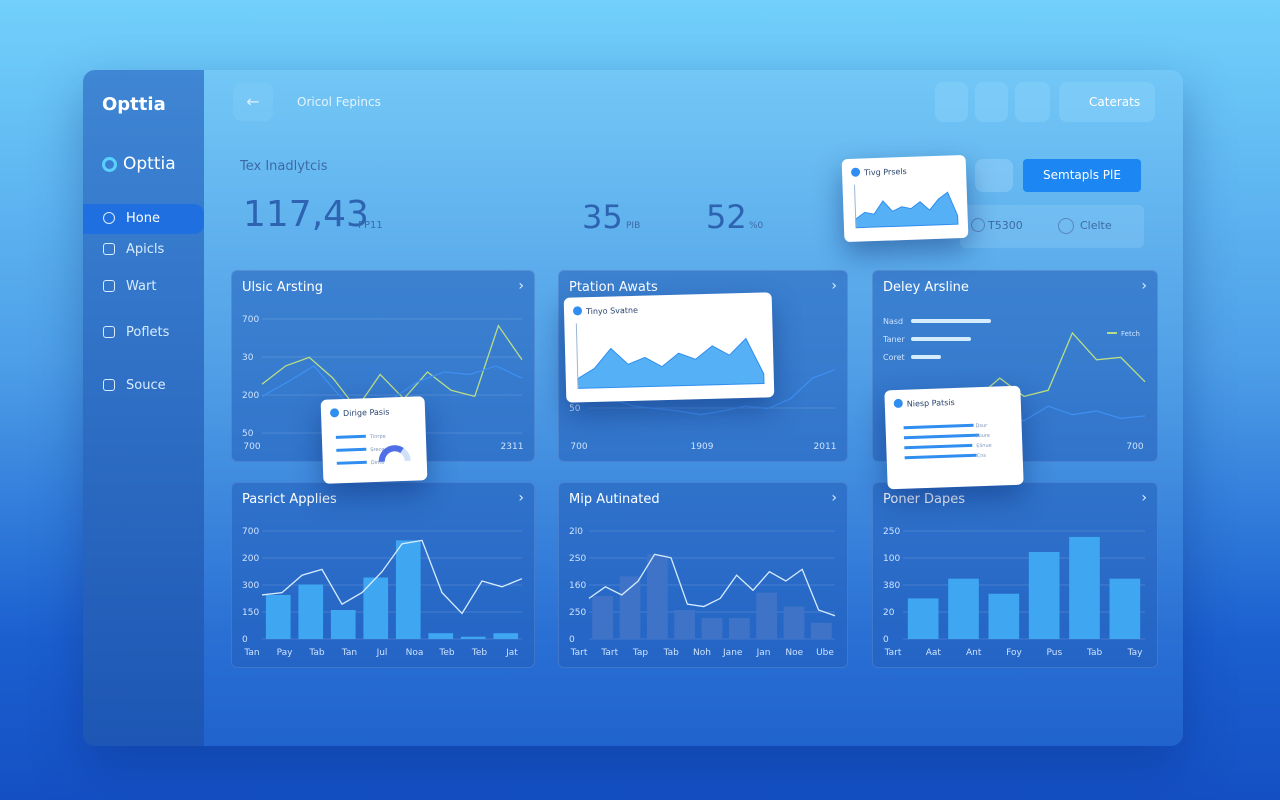 This screenshot has width=1280, height=800. I want to click on y-tick-label: 50, so click(575, 409).